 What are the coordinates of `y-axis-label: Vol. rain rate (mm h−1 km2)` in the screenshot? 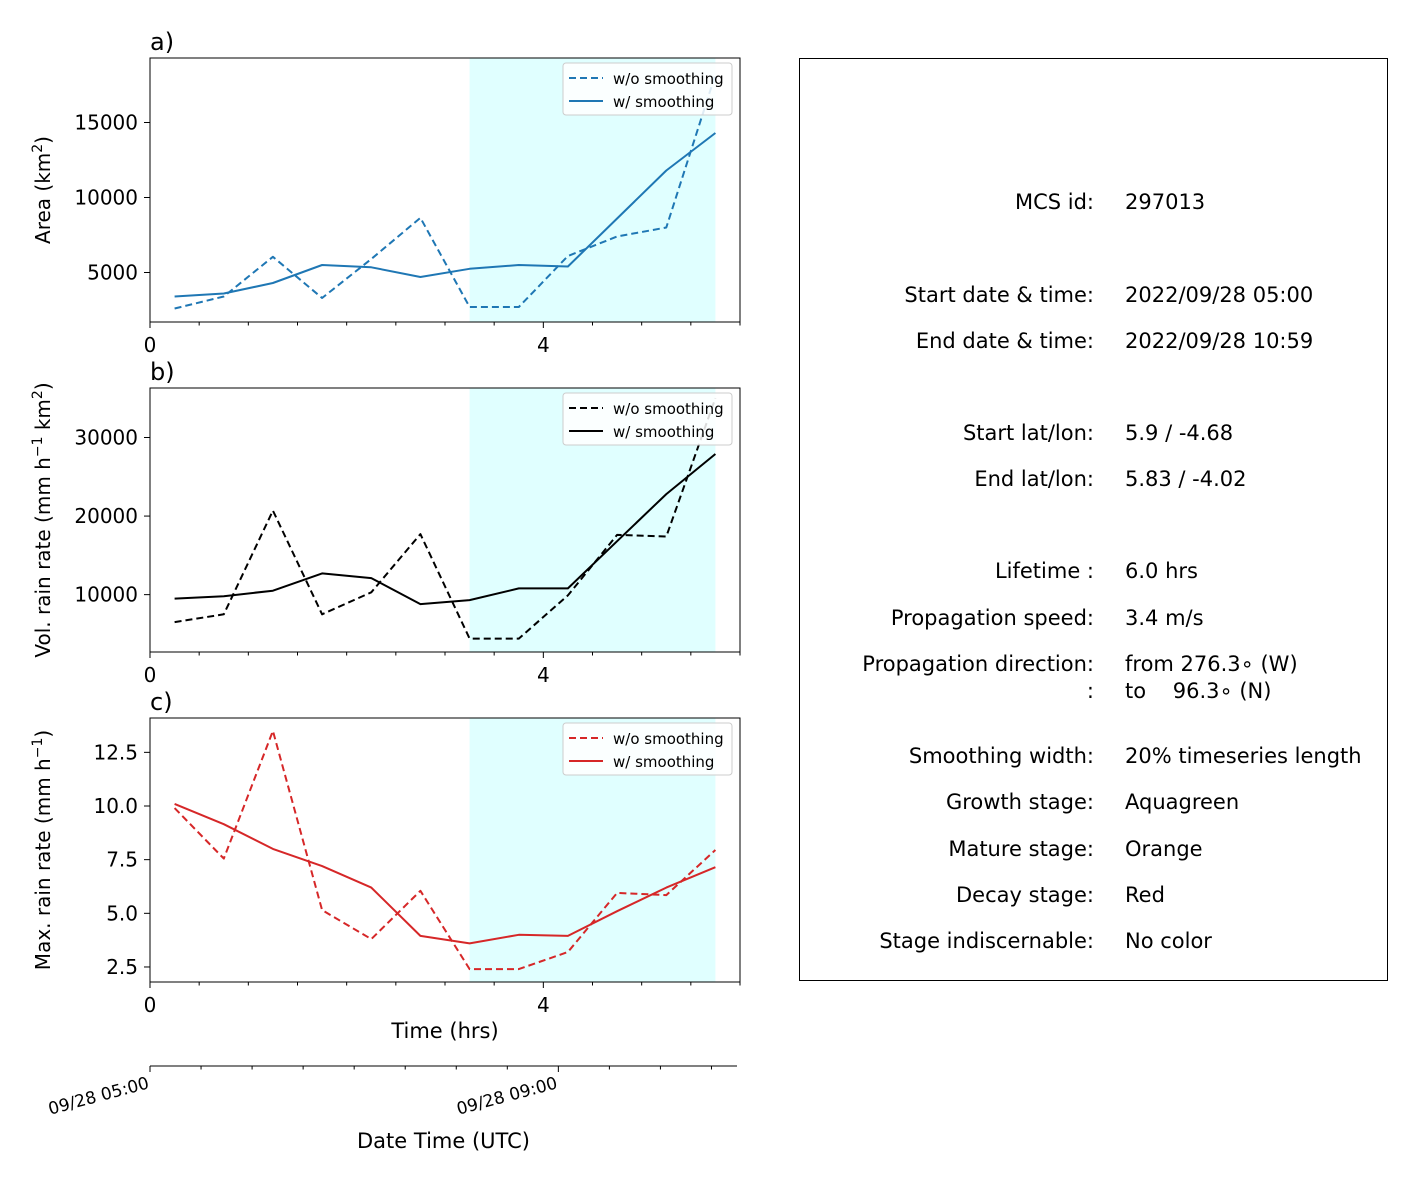 It's located at (42, 519).